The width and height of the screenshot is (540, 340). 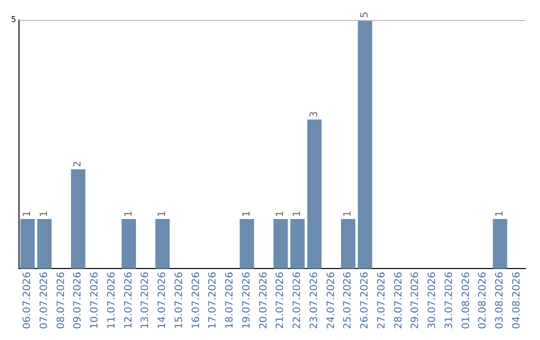 I want to click on x-tick-label: 17.07.2026, so click(x=213, y=301).